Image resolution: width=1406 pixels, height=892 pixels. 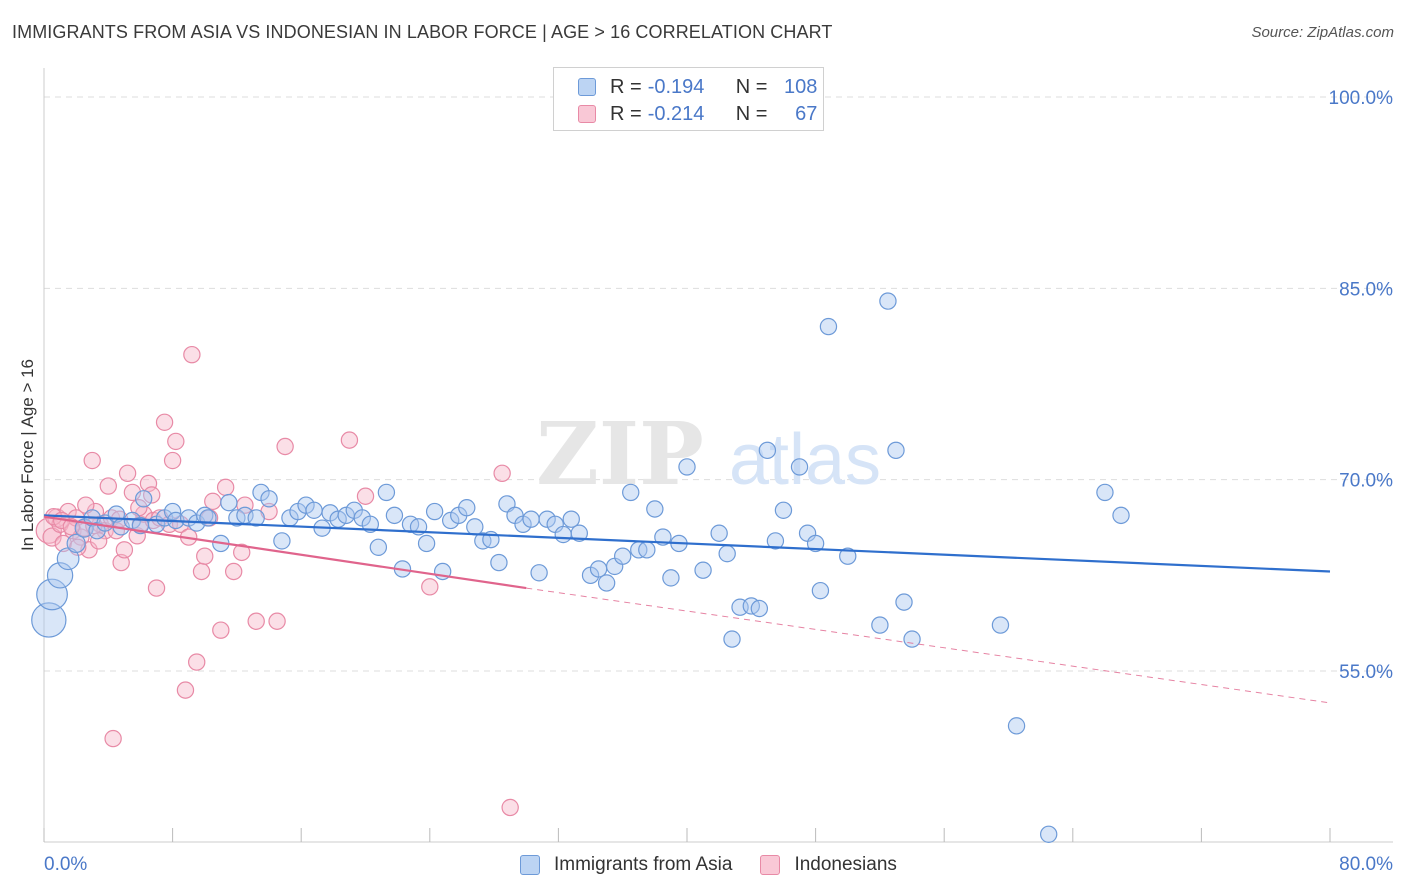 I want to click on x-tick-label: 0.0%, so click(x=65, y=864).